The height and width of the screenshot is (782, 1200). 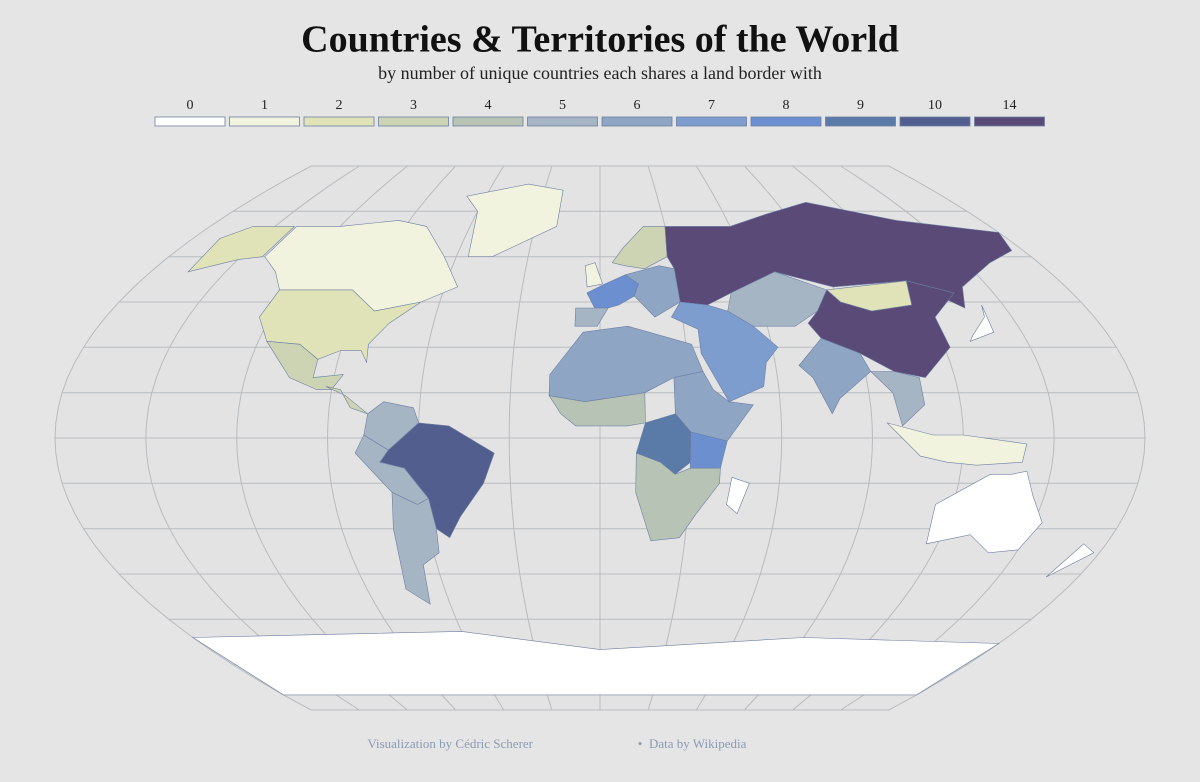 I want to click on legend-label: 1, so click(x=264, y=105).